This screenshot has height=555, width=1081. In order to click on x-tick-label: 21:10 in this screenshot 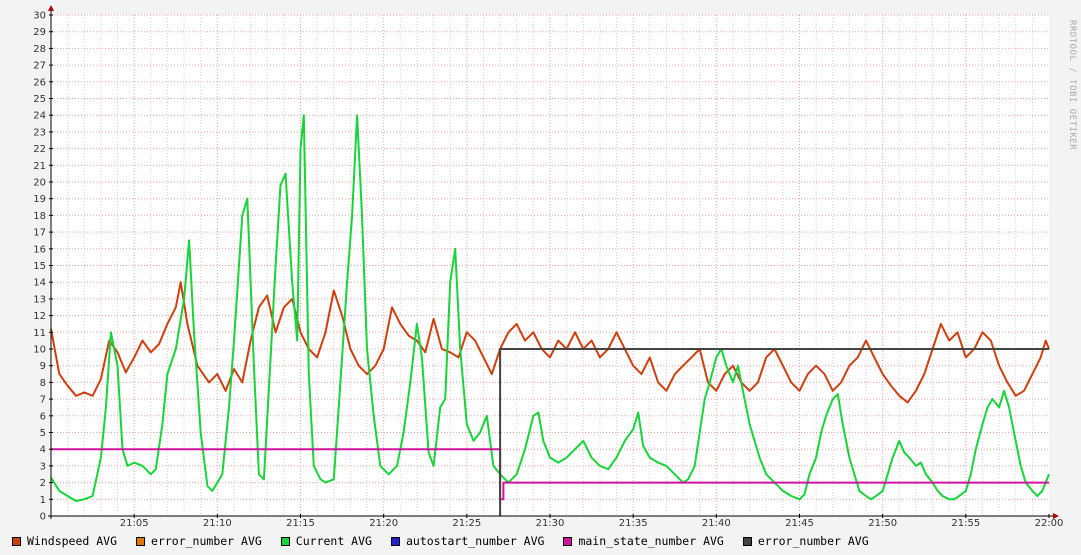, I will do `click(217, 523)`.